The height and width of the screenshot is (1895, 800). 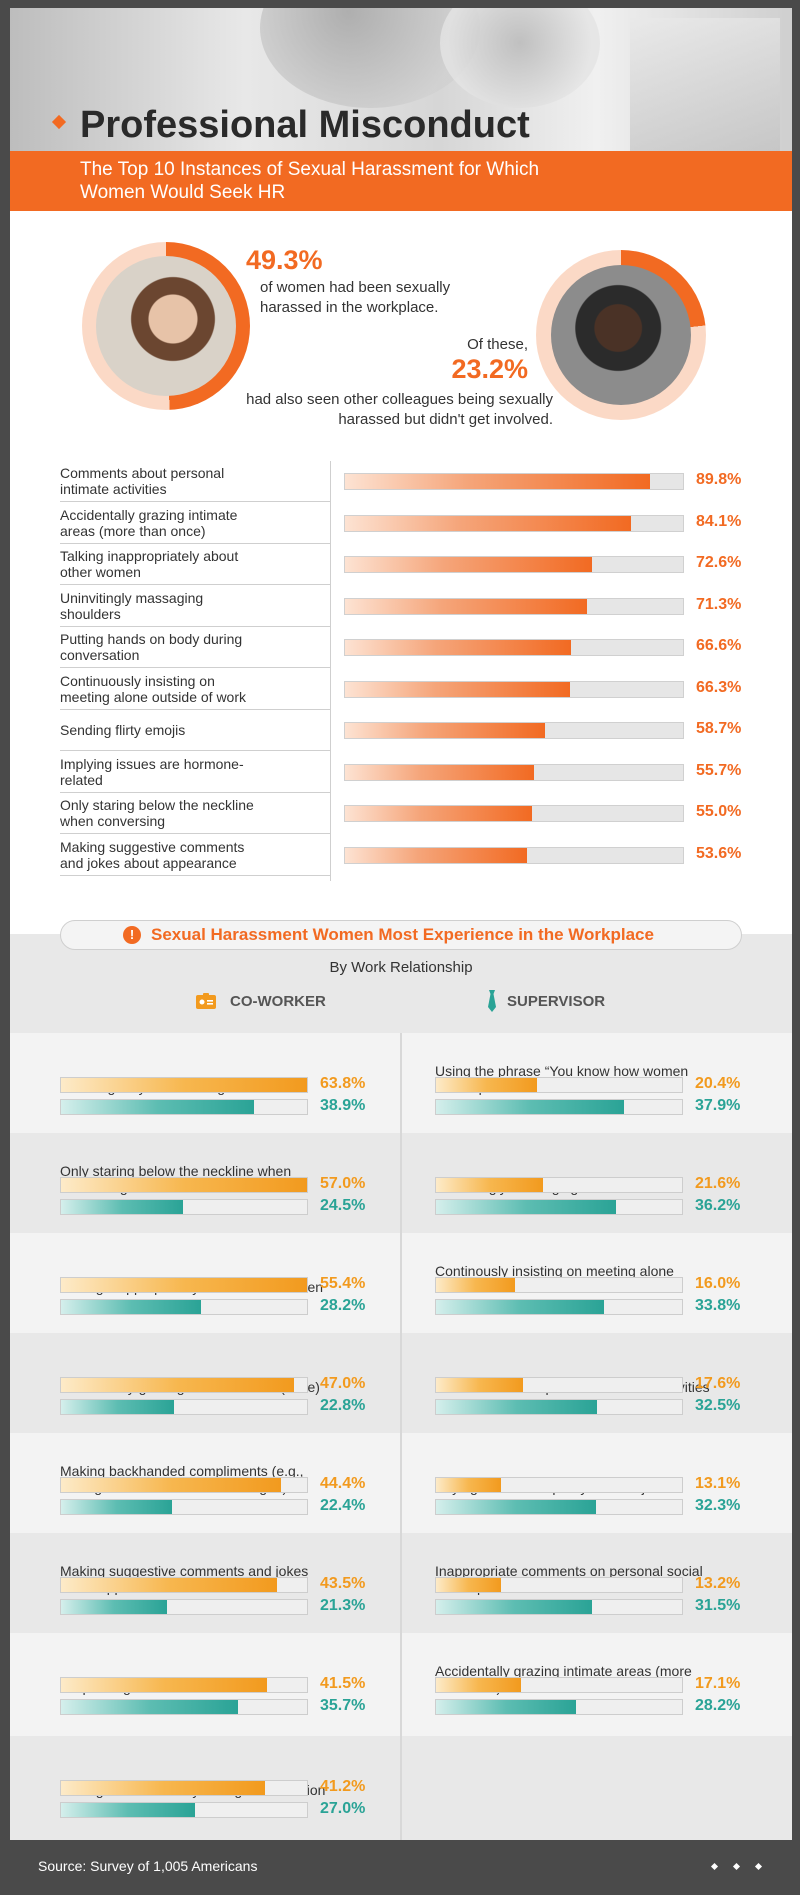 I want to click on coworker-value-label: 17.1%, so click(x=718, y=1683).